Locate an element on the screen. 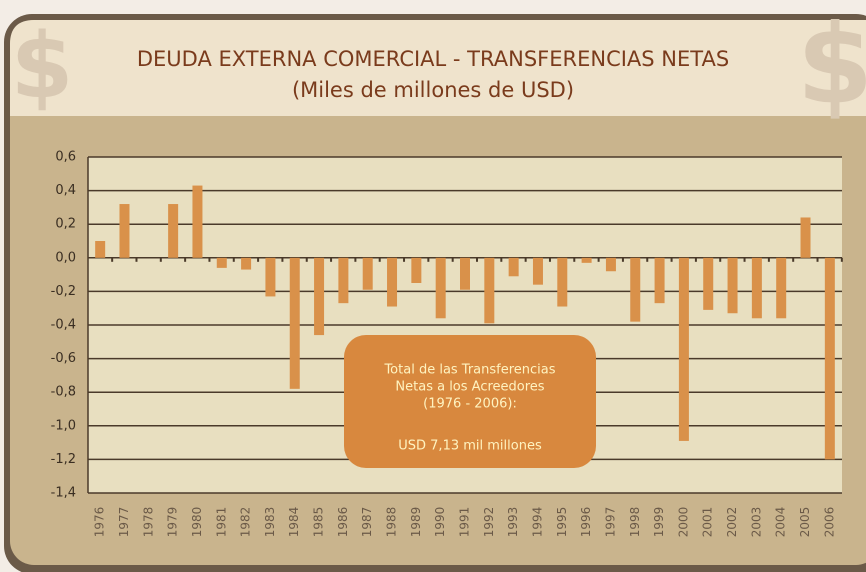 The image size is (866, 572). x-tick-label: 1983 is located at coordinates (270, 522).